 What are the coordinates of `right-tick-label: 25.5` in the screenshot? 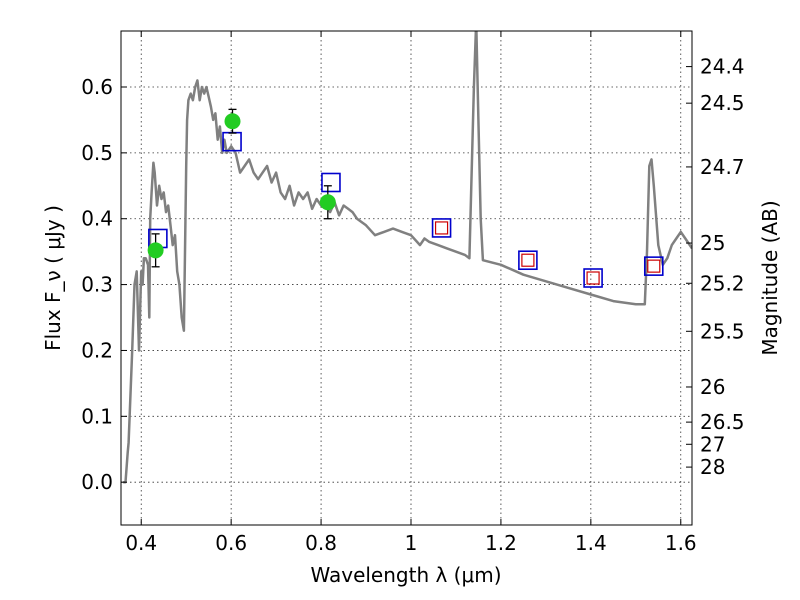 It's located at (722, 331).